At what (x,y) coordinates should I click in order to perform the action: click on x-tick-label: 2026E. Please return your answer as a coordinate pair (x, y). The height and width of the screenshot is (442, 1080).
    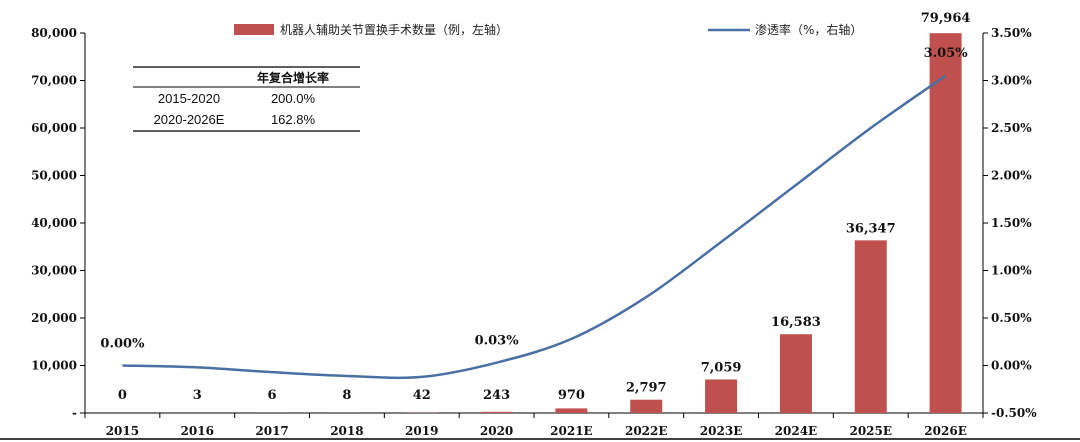
    Looking at the image, I should click on (945, 431).